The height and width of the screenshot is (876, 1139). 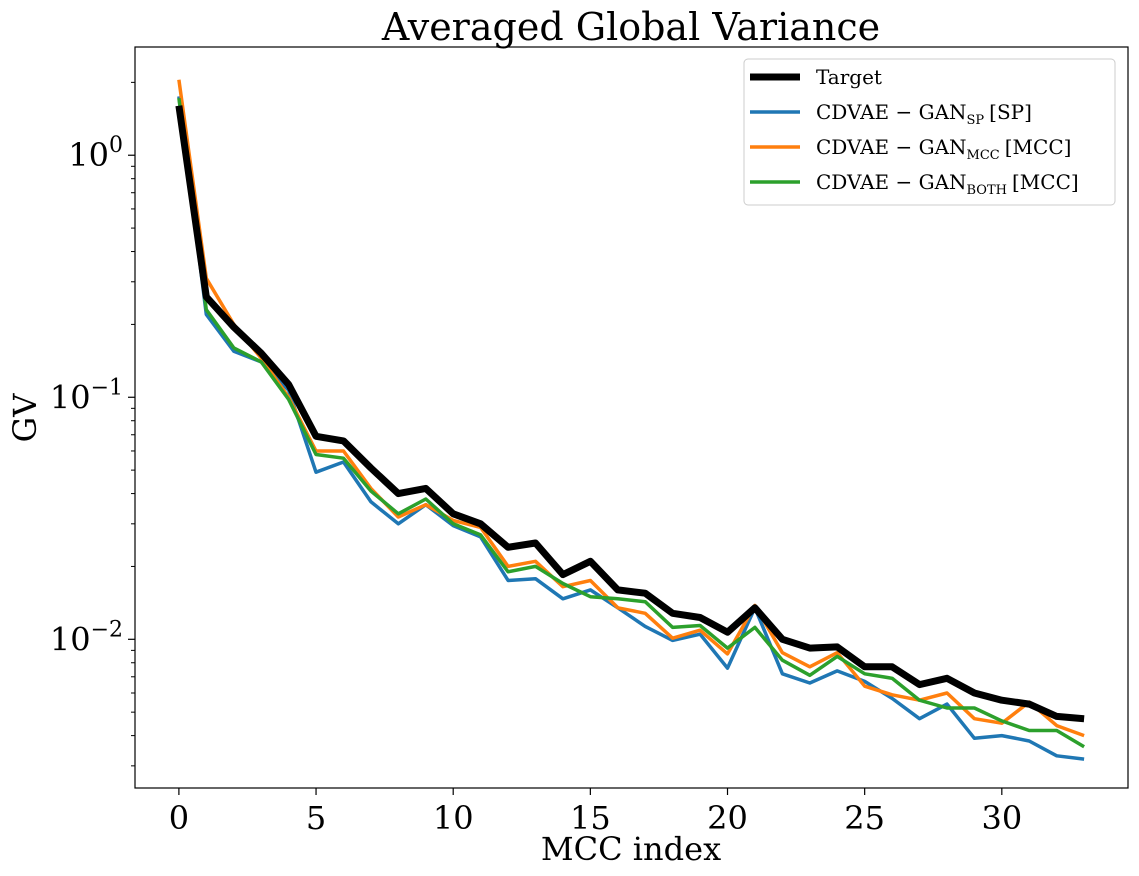 I want to click on y-tick-label: 10⁰, so click(x=95, y=153).